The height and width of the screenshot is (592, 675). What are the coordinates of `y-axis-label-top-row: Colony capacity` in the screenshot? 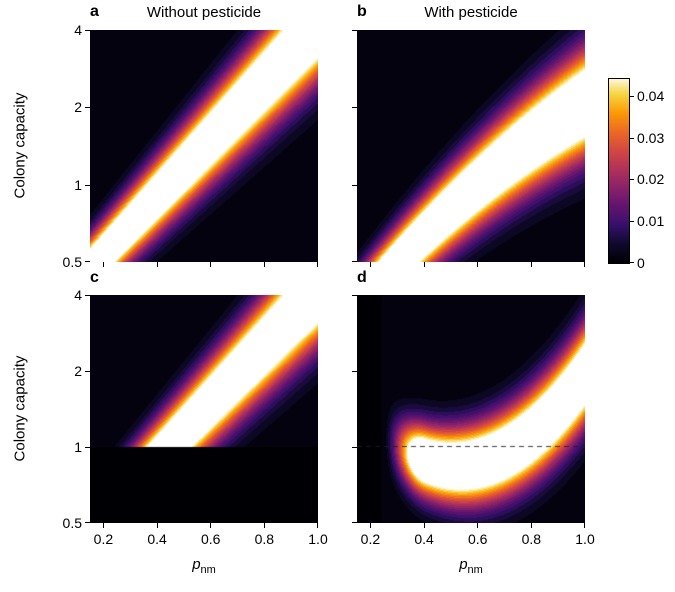 It's located at (20, 145).